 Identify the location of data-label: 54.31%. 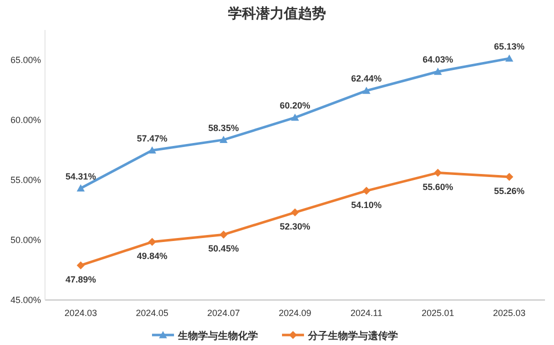
(80, 176).